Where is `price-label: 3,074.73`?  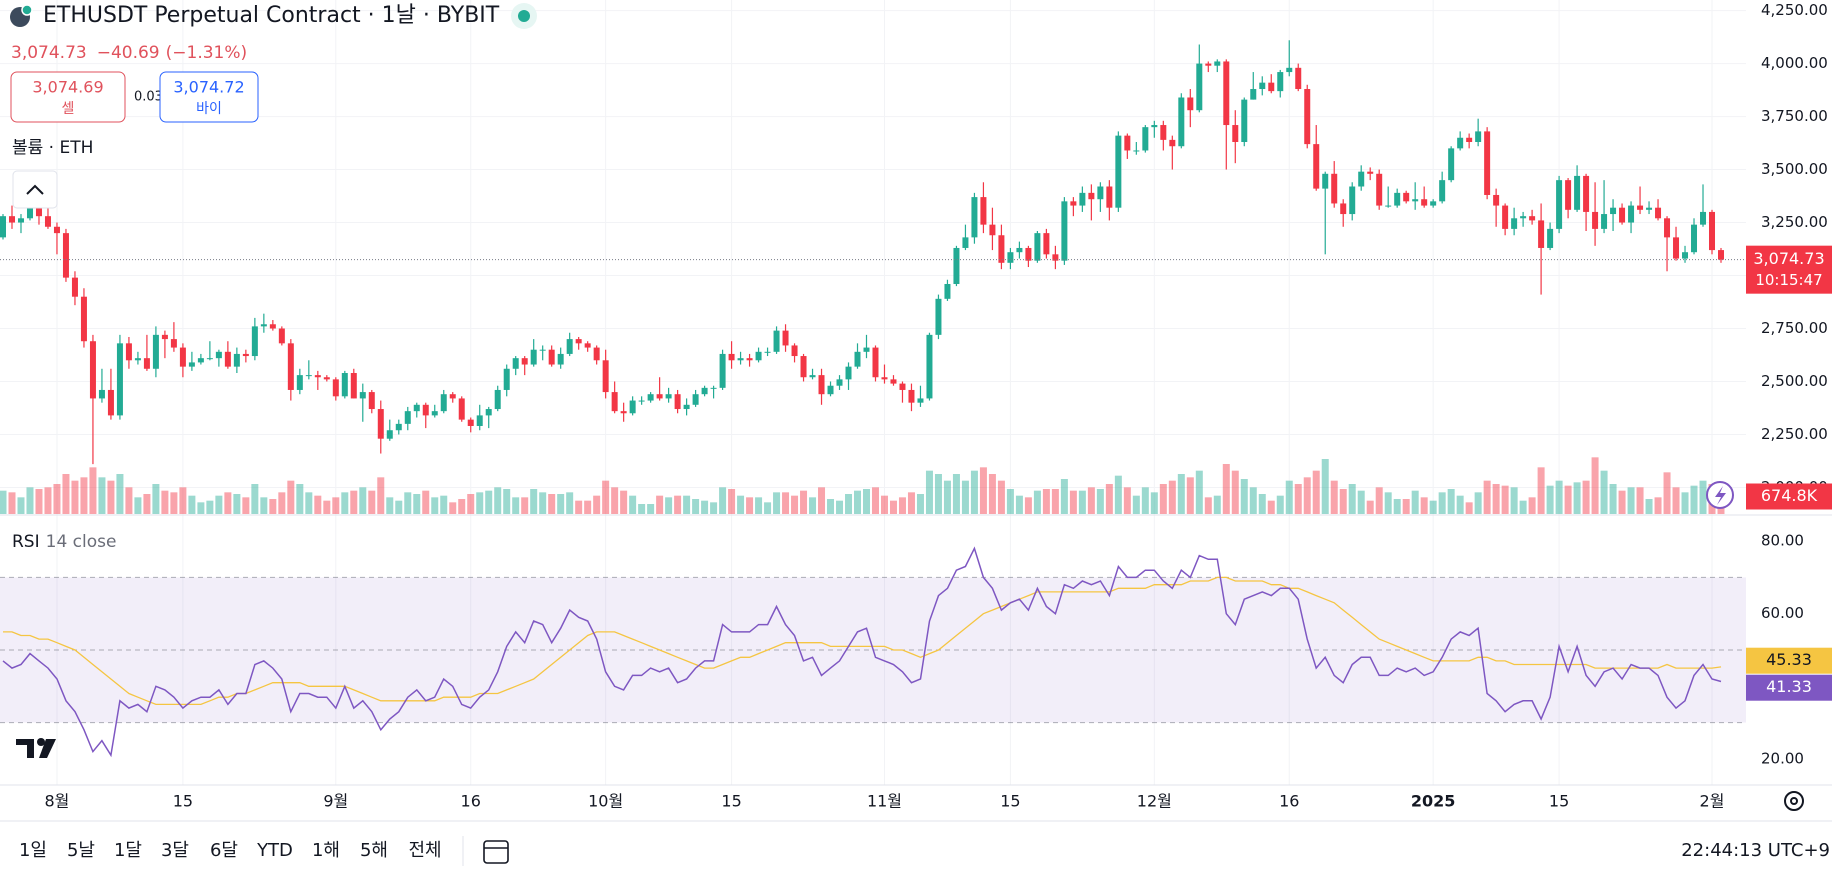 price-label: 3,074.73 is located at coordinates (1788, 258).